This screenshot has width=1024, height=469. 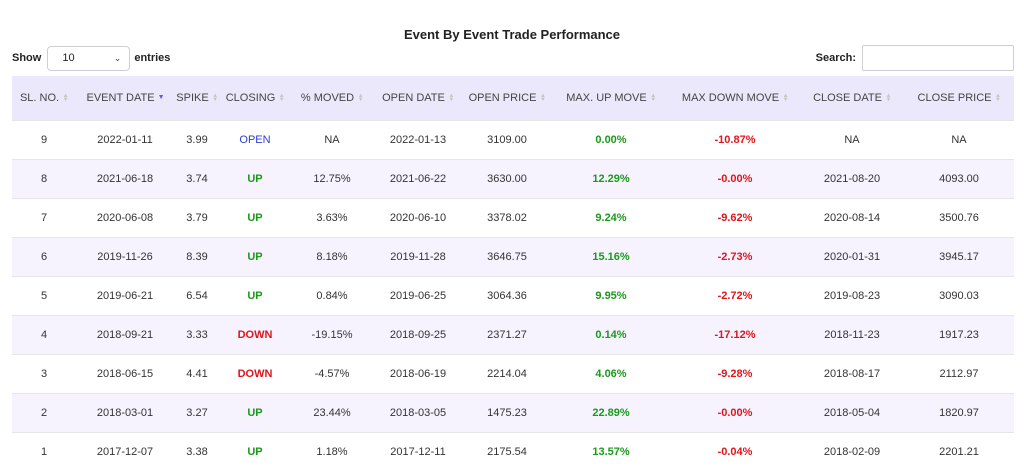 I want to click on column-header: OPEN PRICE ▲▼, so click(x=507, y=98).